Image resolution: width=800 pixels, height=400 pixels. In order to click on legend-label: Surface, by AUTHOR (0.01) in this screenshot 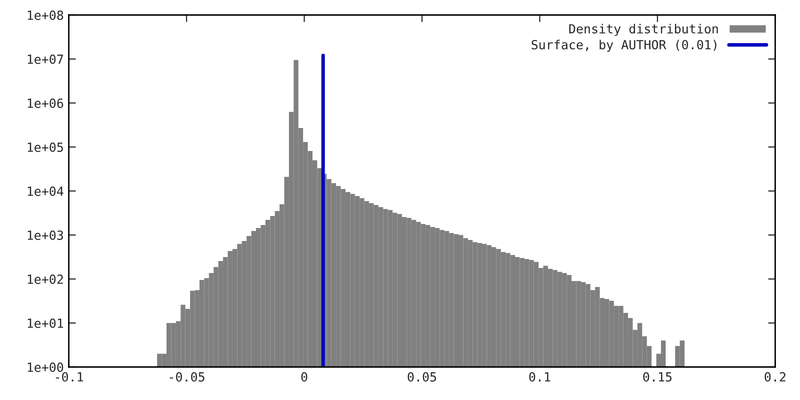, I will do `click(624, 46)`.